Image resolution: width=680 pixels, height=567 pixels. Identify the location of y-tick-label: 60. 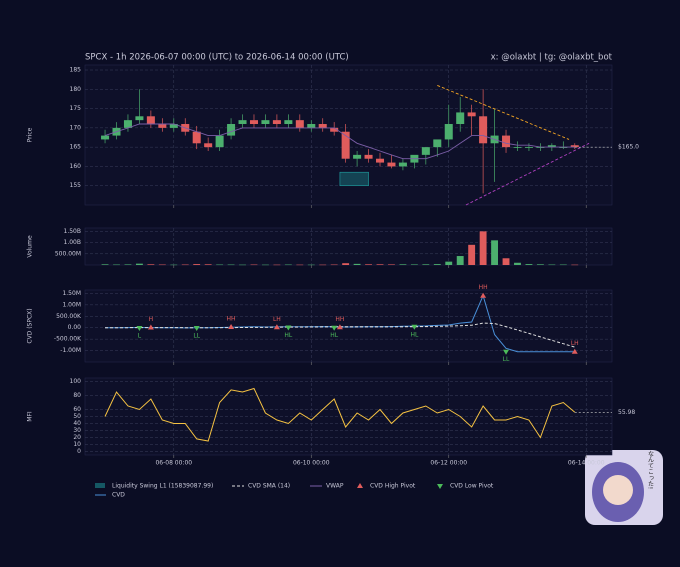
(77, 409).